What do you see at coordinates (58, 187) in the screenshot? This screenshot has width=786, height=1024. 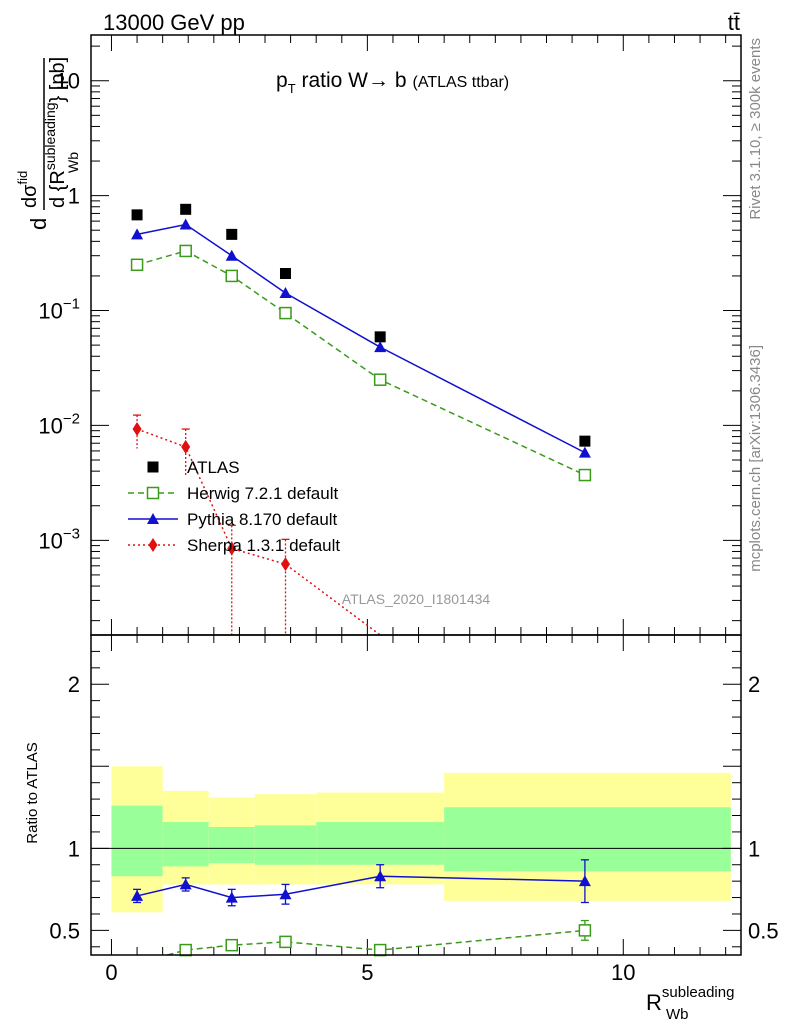 I see `ylabel-brace-open: {` at bounding box center [58, 187].